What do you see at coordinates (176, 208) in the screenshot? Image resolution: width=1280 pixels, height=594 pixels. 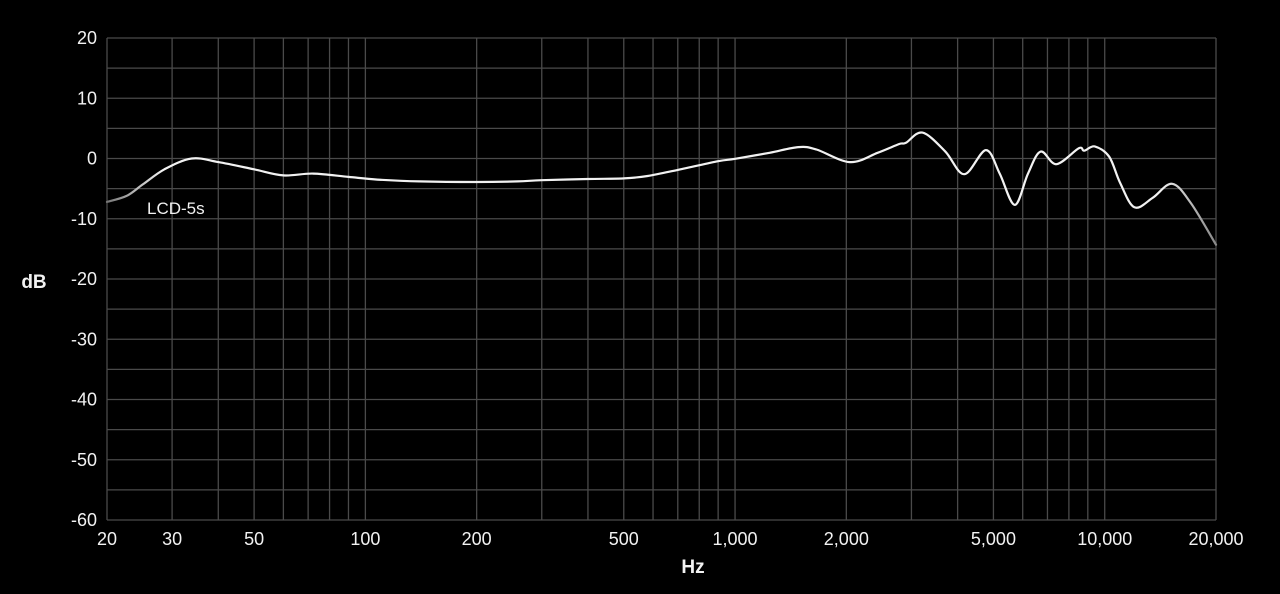 I see `series-label: LCD-5s` at bounding box center [176, 208].